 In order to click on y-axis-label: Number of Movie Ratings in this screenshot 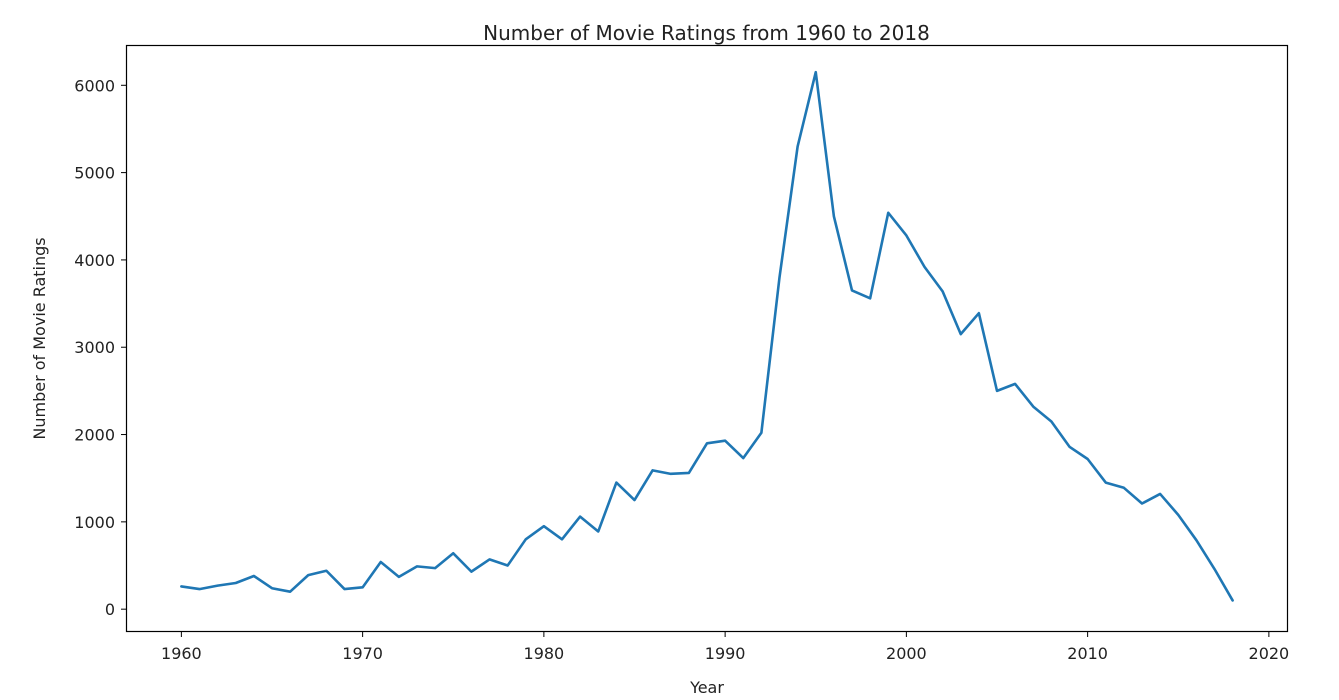, I will do `click(39, 338)`.